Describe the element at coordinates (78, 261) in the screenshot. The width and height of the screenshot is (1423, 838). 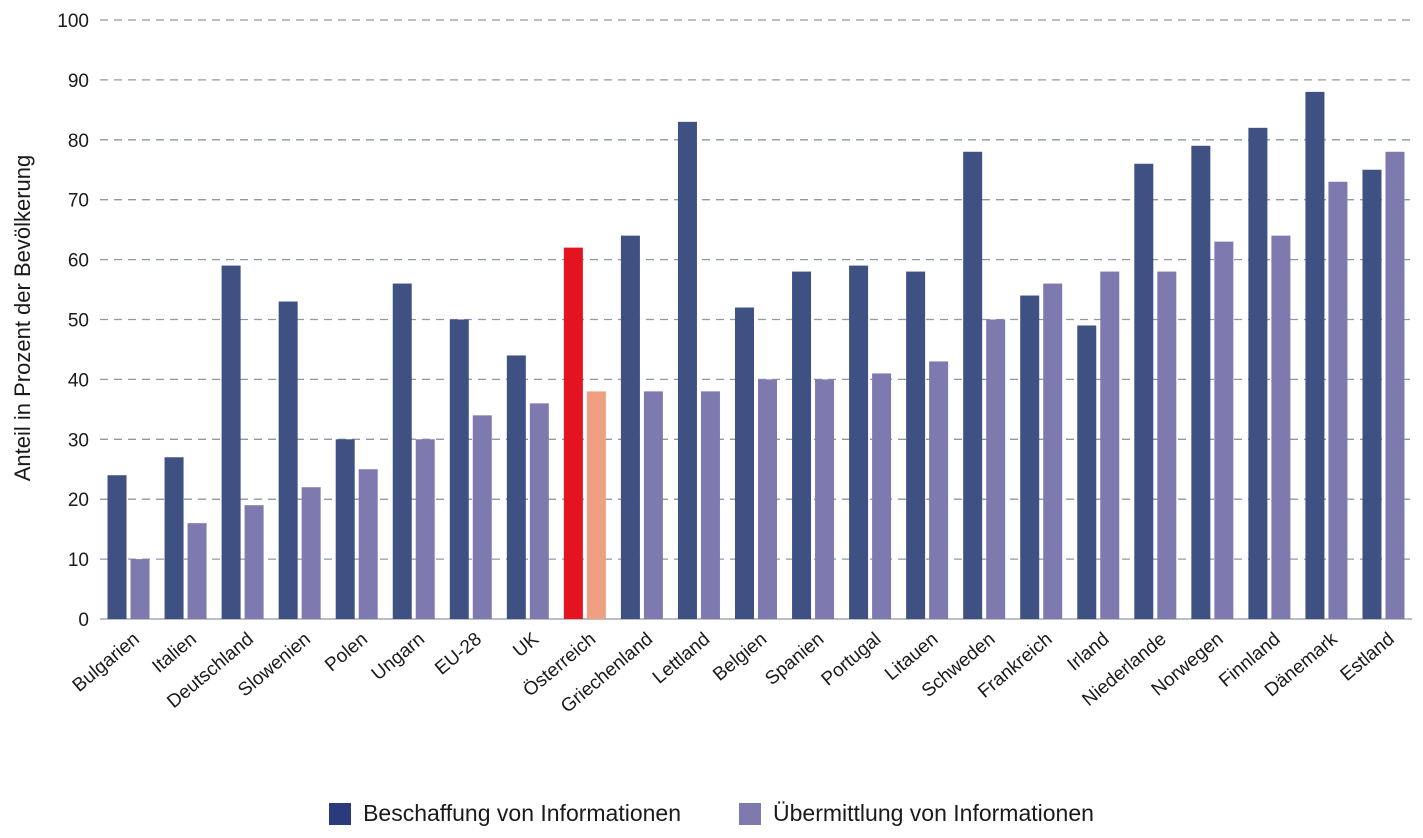
I see `y-tick-label: 60` at that location.